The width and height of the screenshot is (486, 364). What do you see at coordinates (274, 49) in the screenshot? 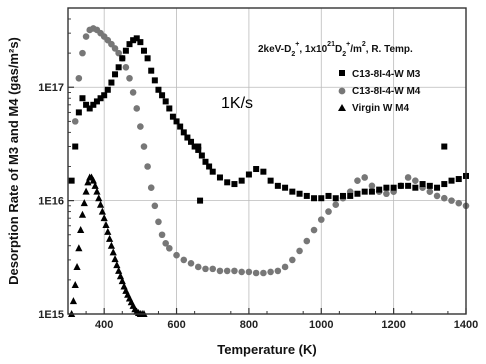
I see `cond-part-1: 2keV-D` at bounding box center [274, 49].